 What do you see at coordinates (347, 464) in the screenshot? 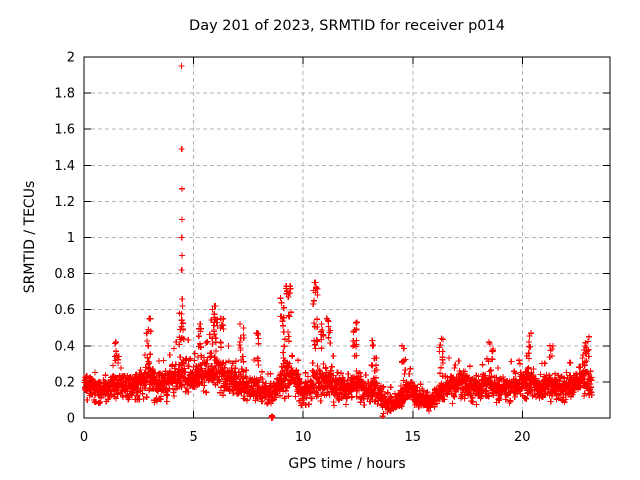
I see `x-axis-label: GPS time / hours` at bounding box center [347, 464].